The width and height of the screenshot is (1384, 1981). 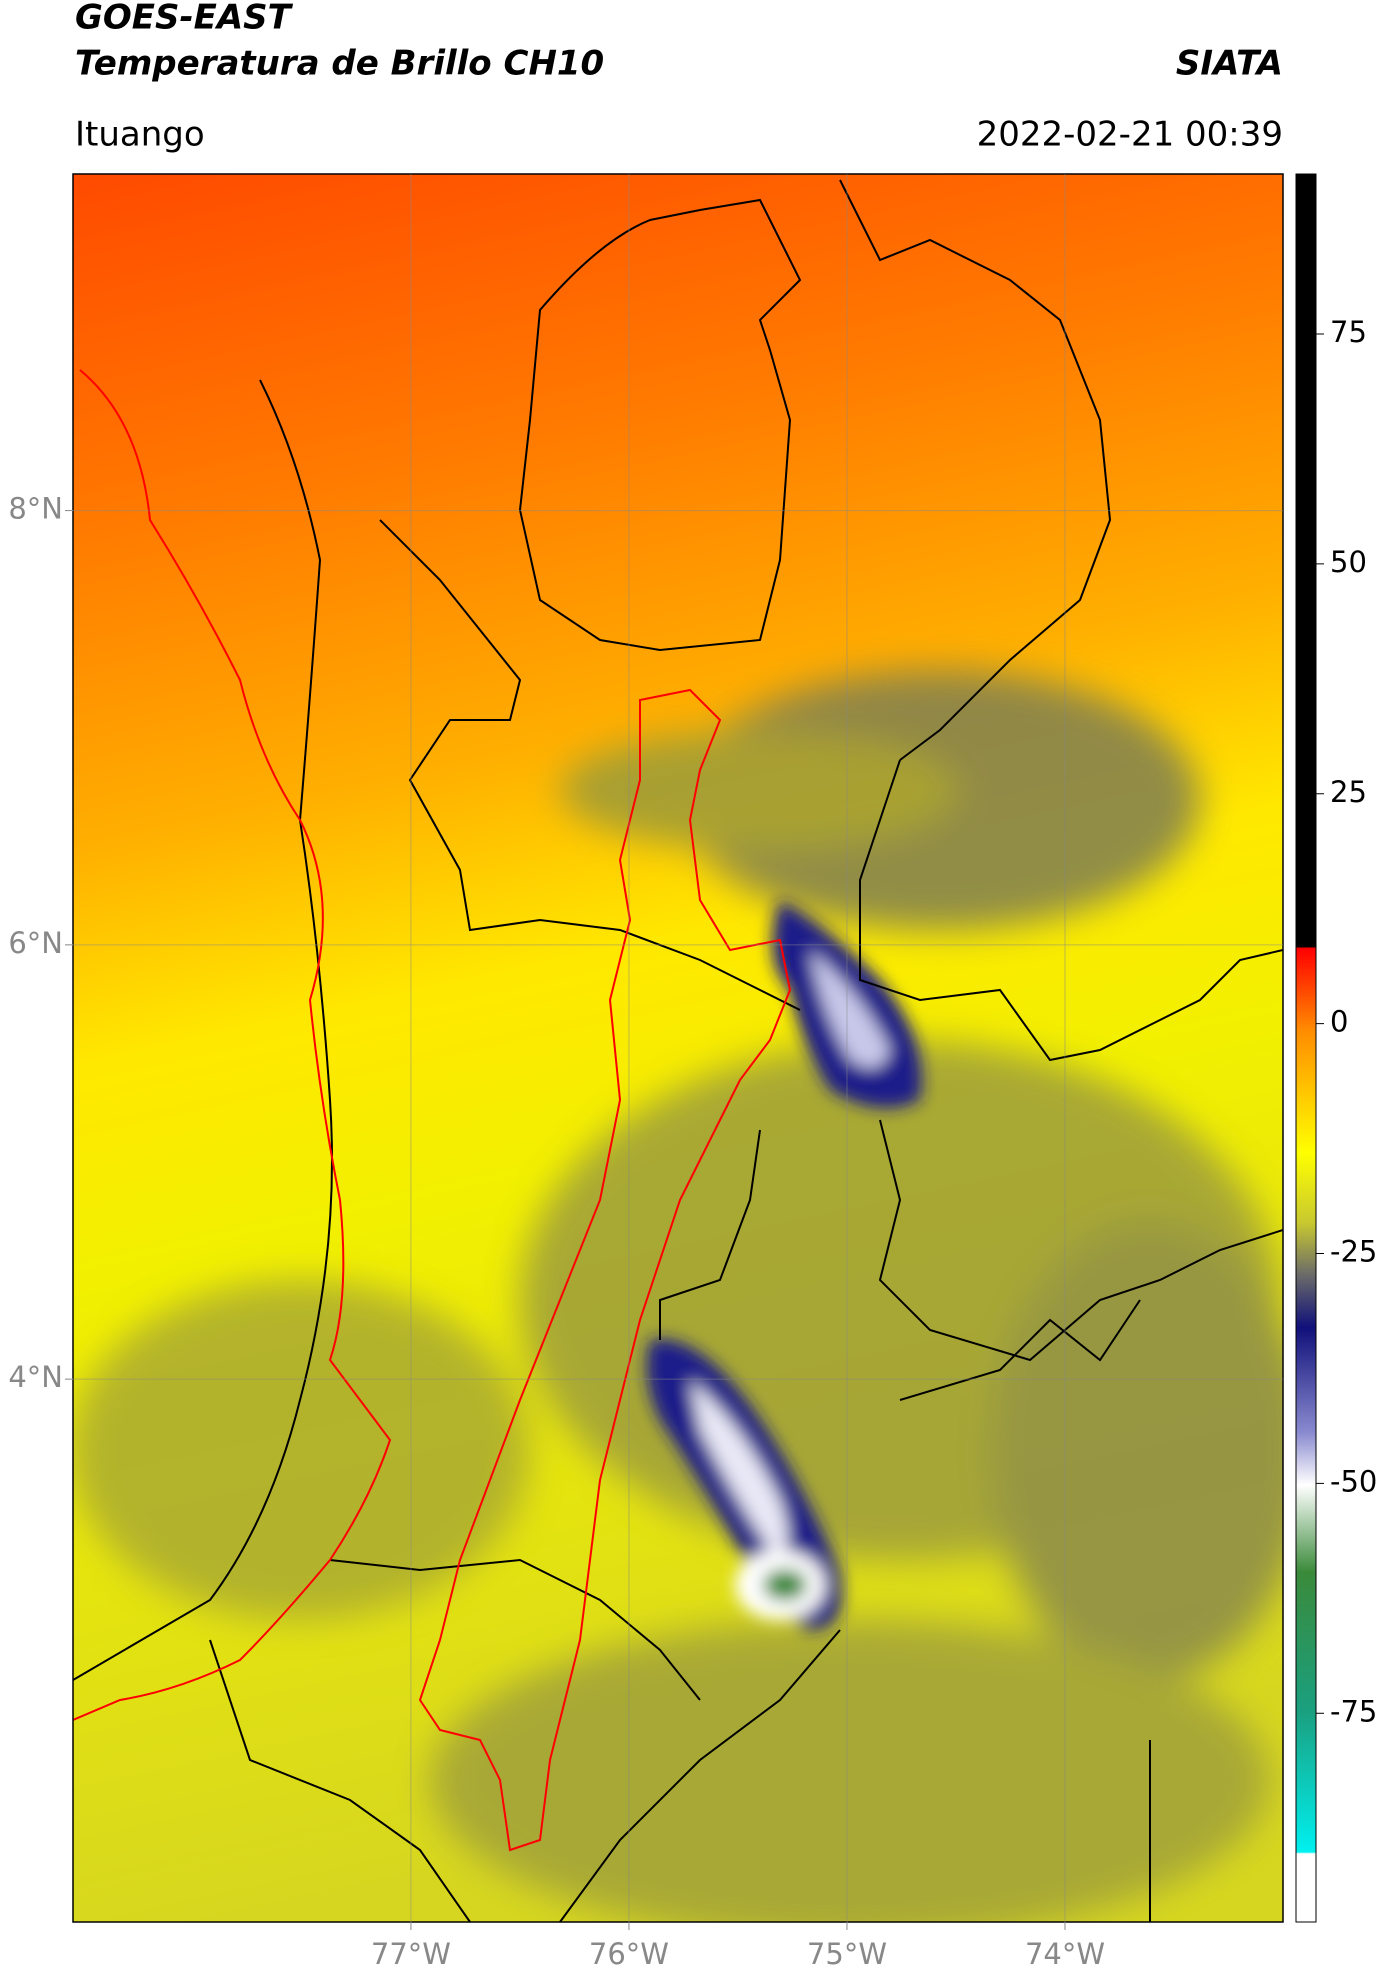 I want to click on colorbar-tick-label: -25, so click(x=1353, y=1252).